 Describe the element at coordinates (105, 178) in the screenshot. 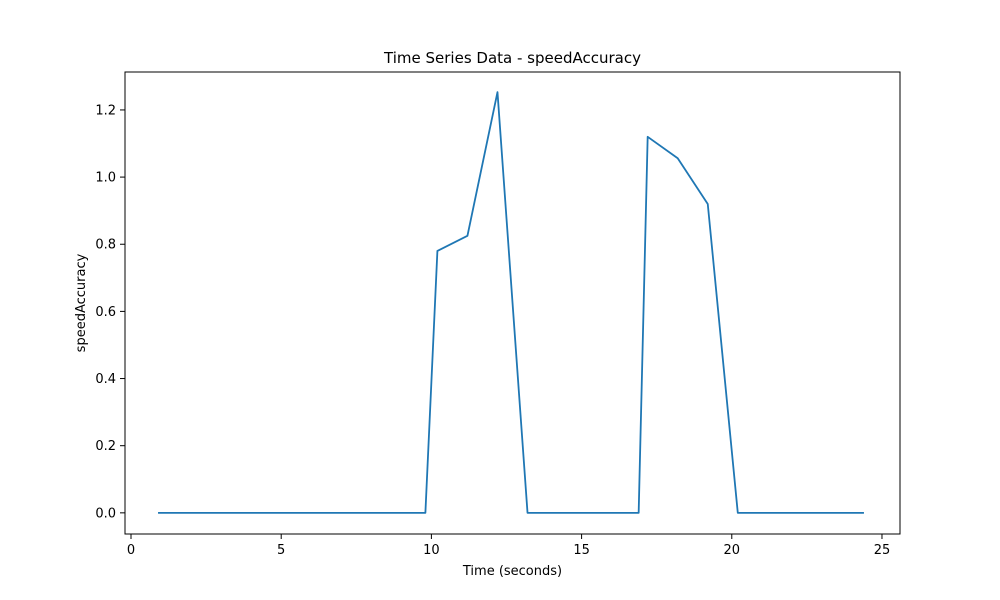

I see `y-tick-label: 1.0` at that location.